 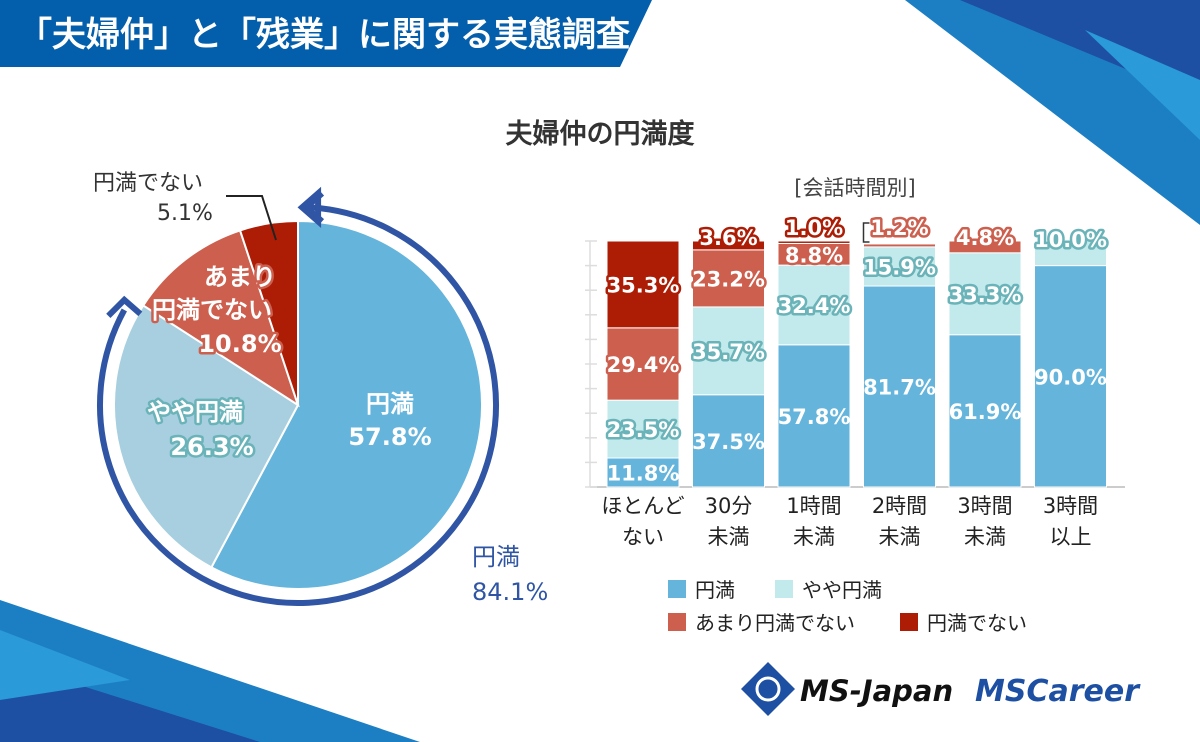 What do you see at coordinates (185, 213) in the screenshot?
I see `pie-value-denai: 5.1%` at bounding box center [185, 213].